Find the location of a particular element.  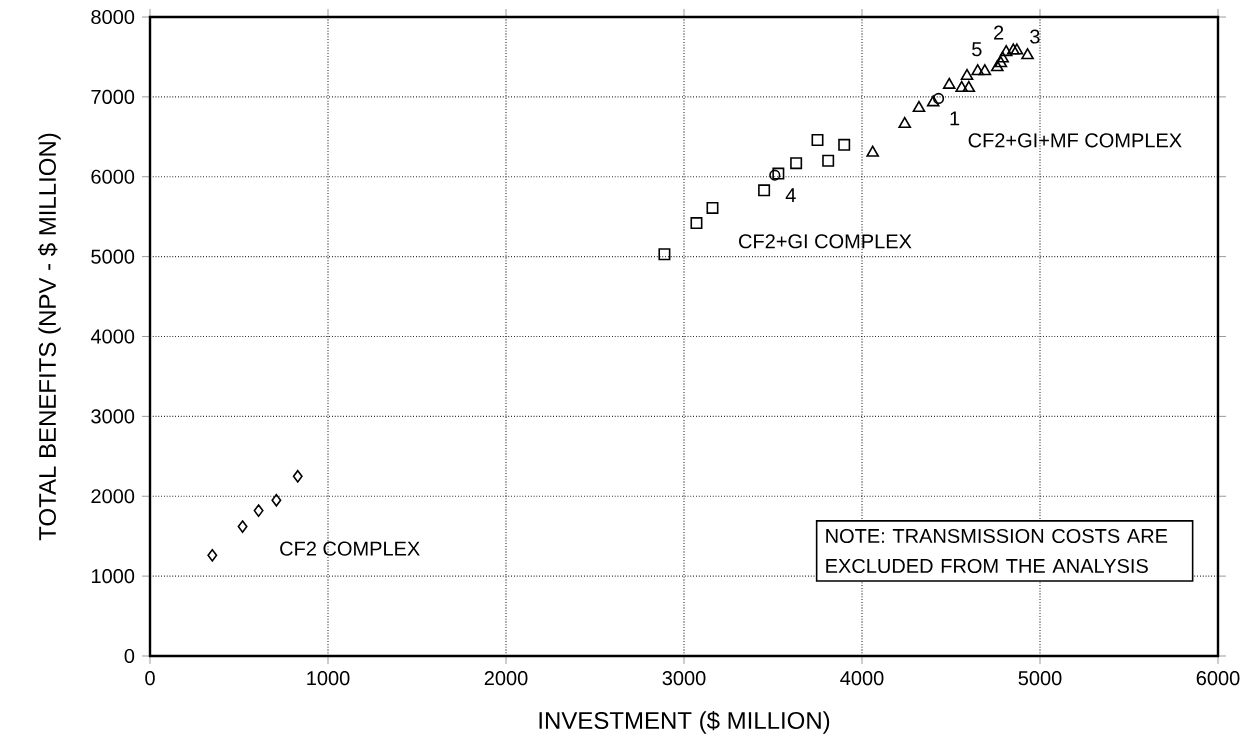

x-tick-label: 5000 is located at coordinates (1040, 678).